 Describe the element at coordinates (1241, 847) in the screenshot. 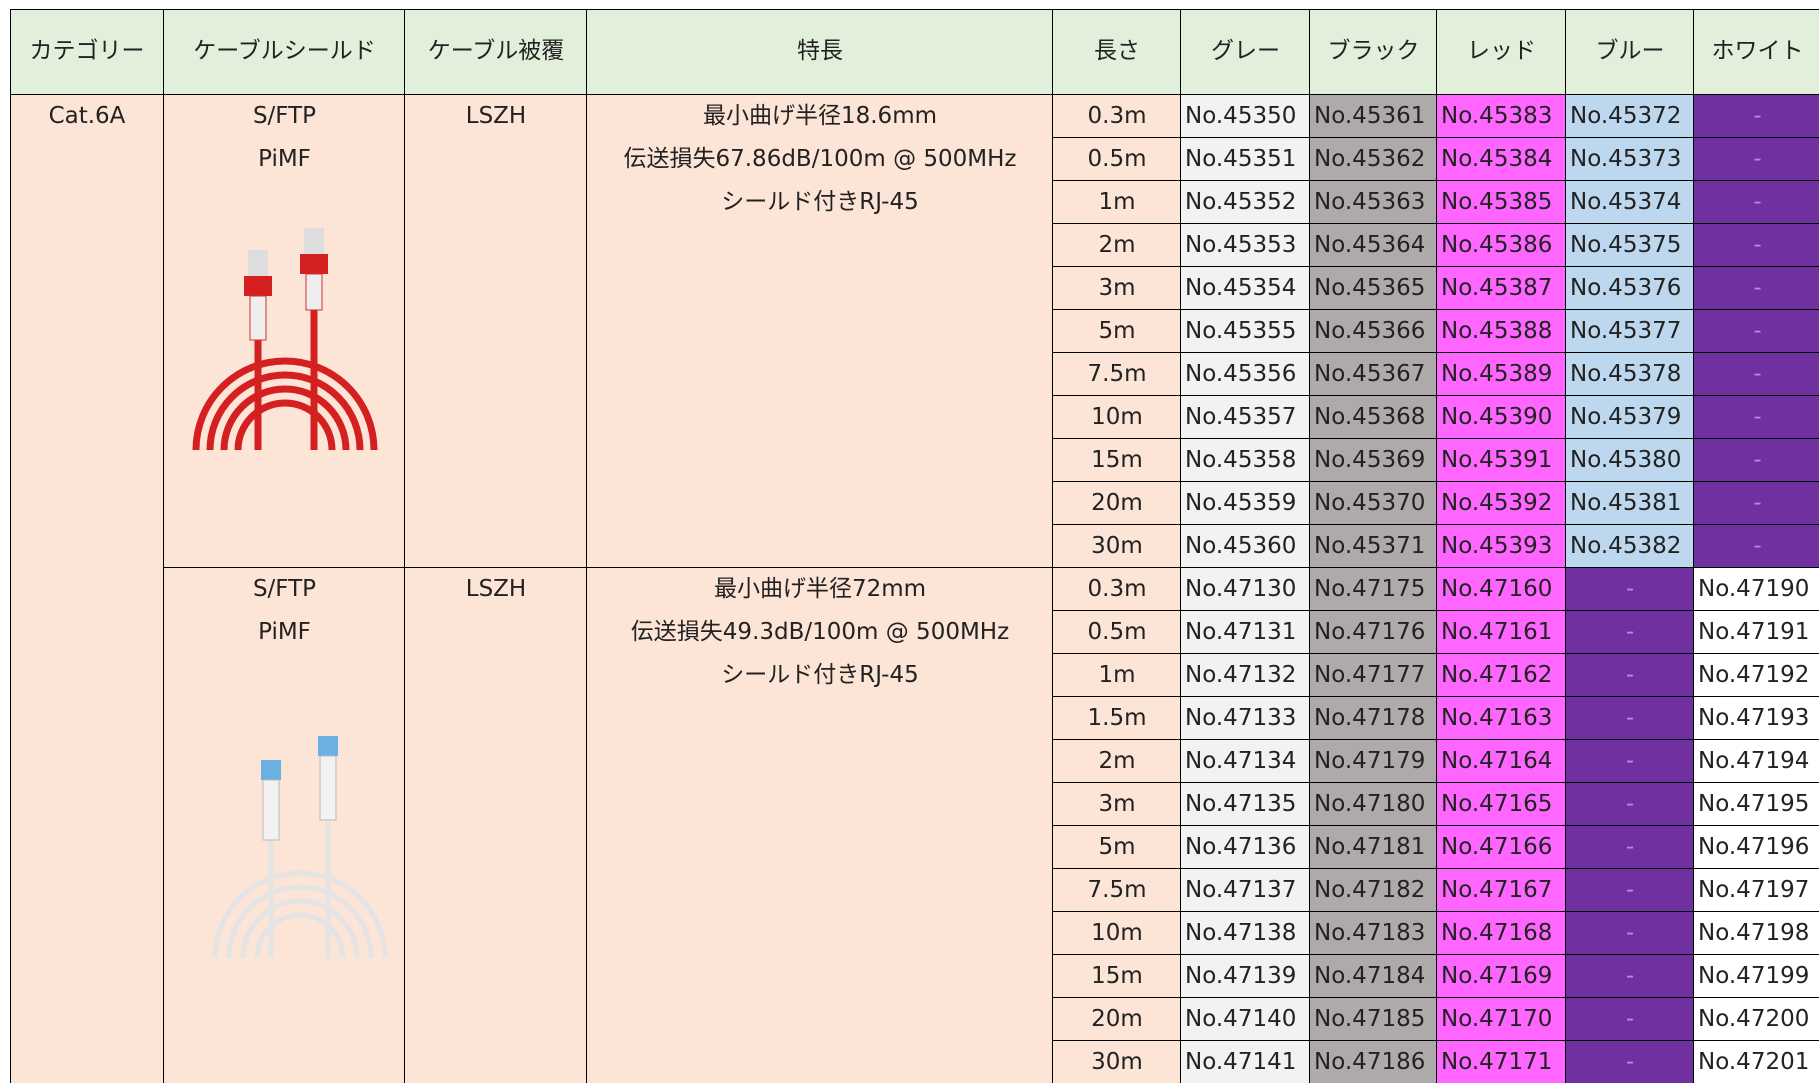

I see `part-number: No.47136` at that location.